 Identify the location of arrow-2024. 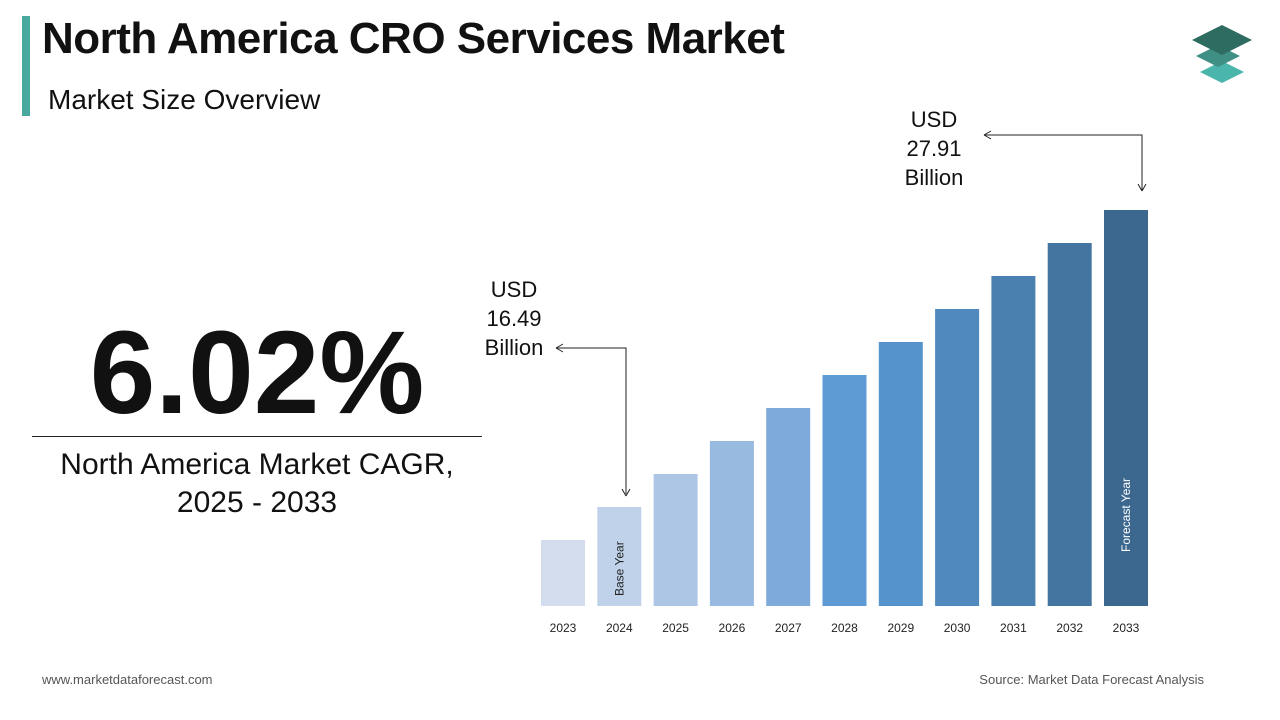
(591, 420).